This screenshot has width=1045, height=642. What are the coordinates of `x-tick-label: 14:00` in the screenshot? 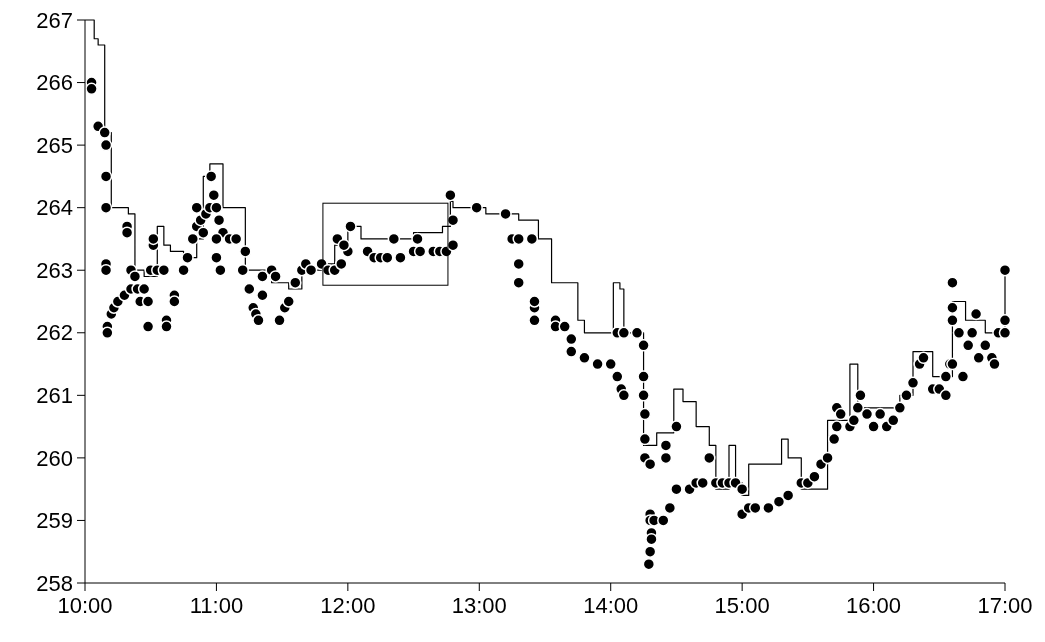 It's located at (611, 605).